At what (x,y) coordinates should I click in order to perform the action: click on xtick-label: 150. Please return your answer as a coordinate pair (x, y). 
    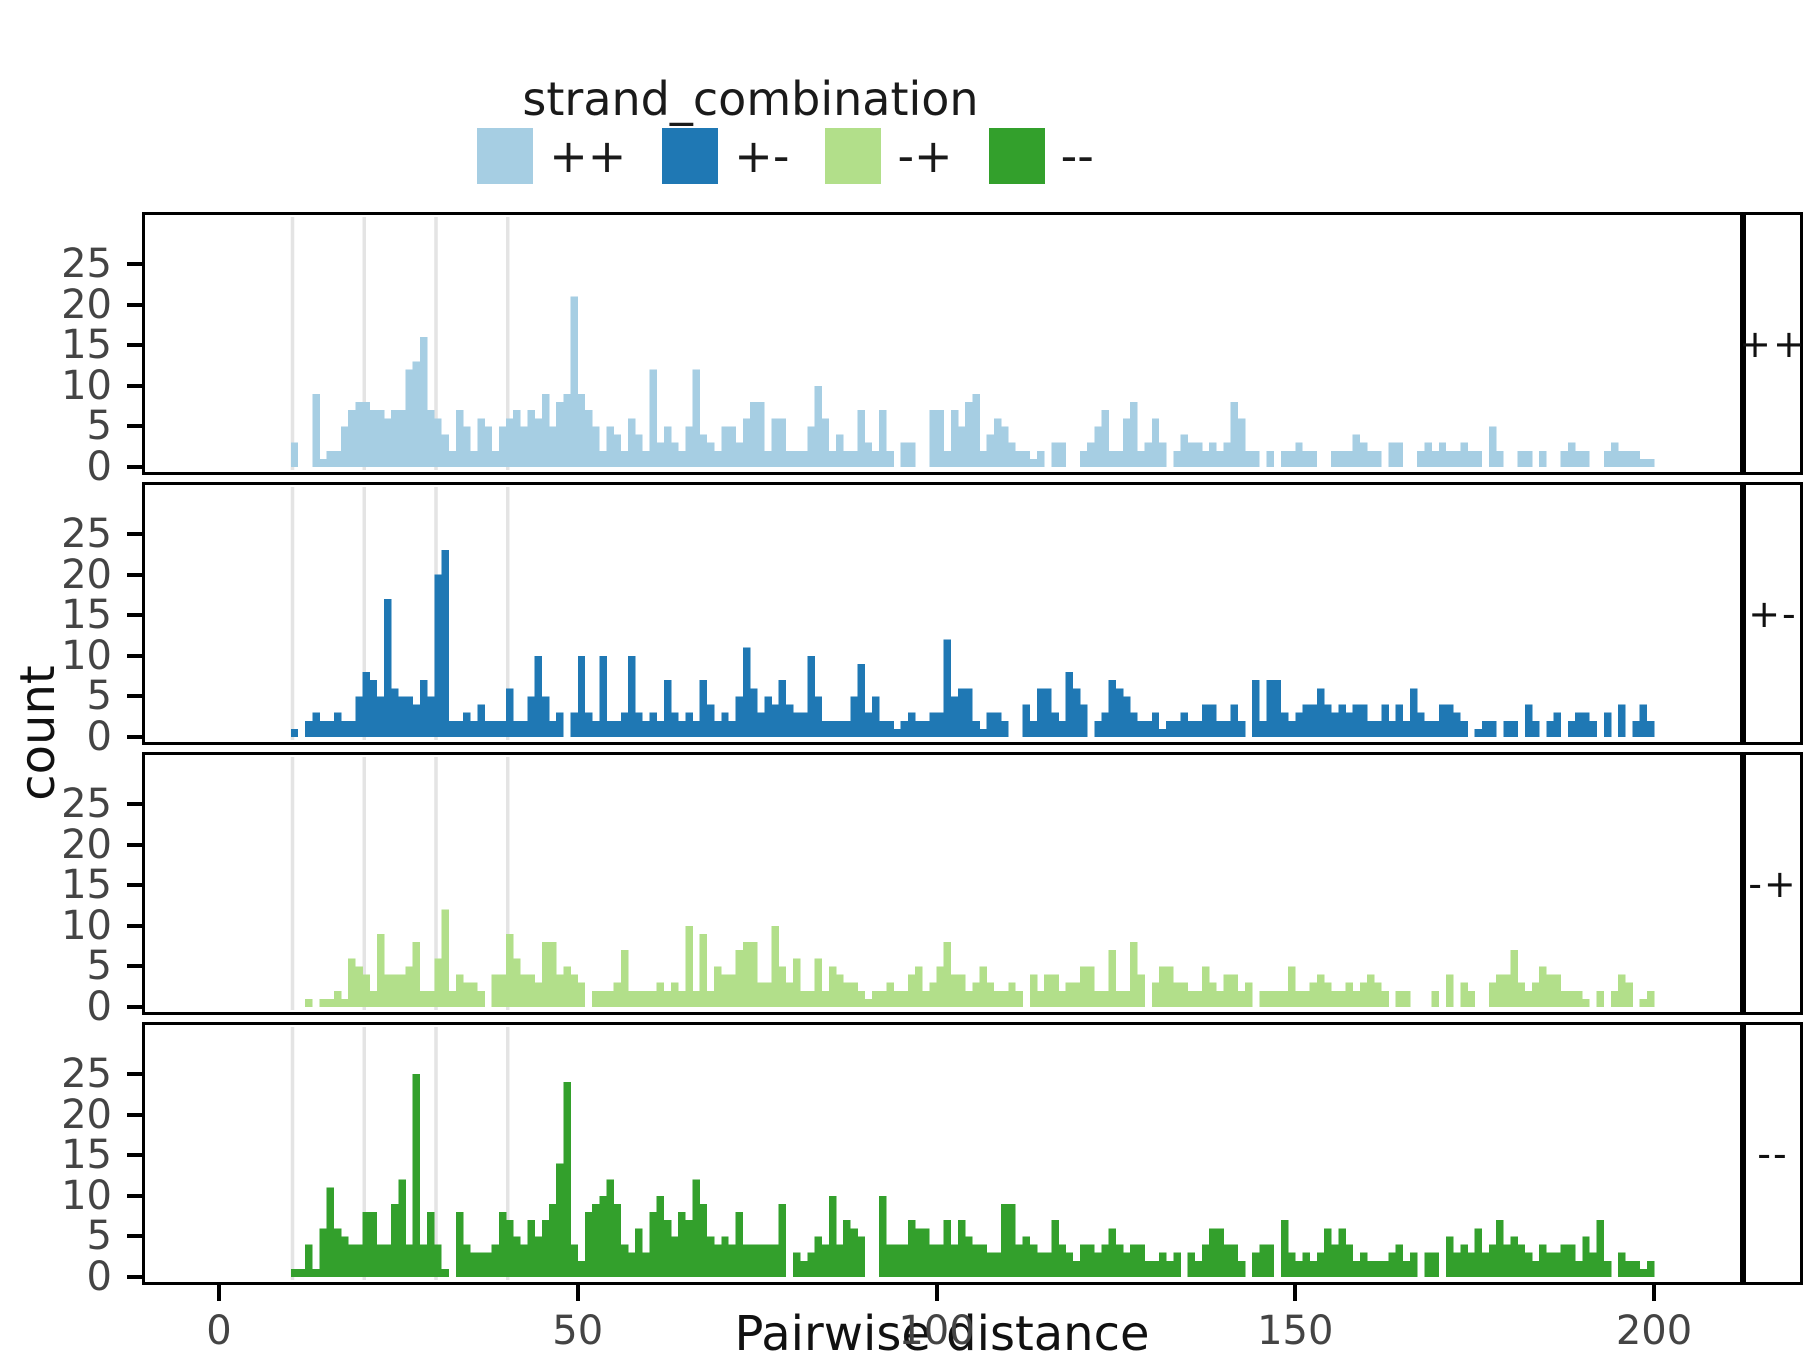
    Looking at the image, I should click on (1295, 1331).